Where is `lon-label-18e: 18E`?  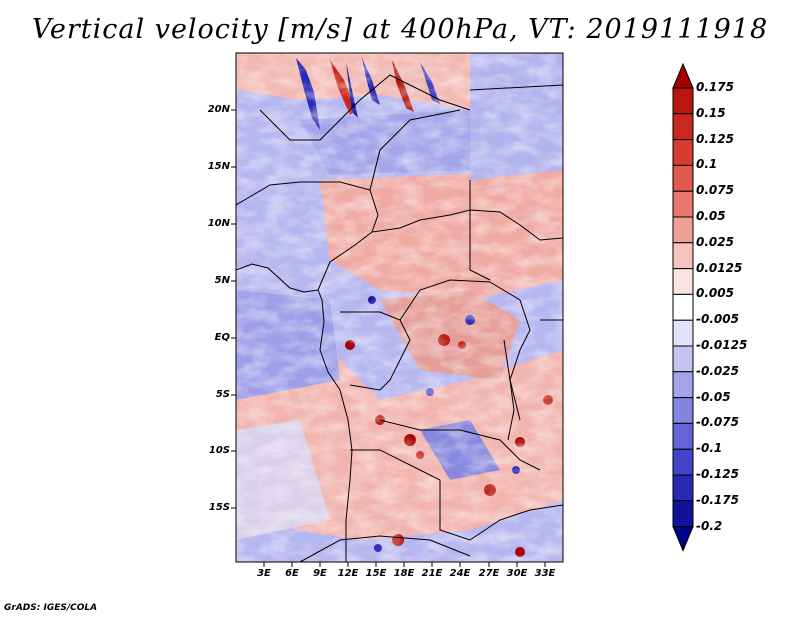 lon-label-18e: 18E is located at coordinates (404, 573).